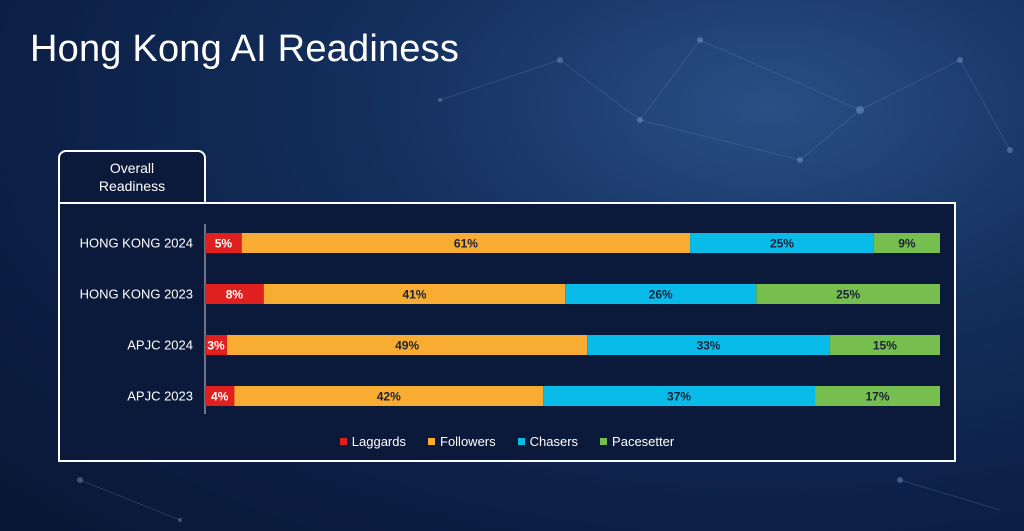 The width and height of the screenshot is (1024, 531). I want to click on category-label: APJC 2023, so click(160, 396).